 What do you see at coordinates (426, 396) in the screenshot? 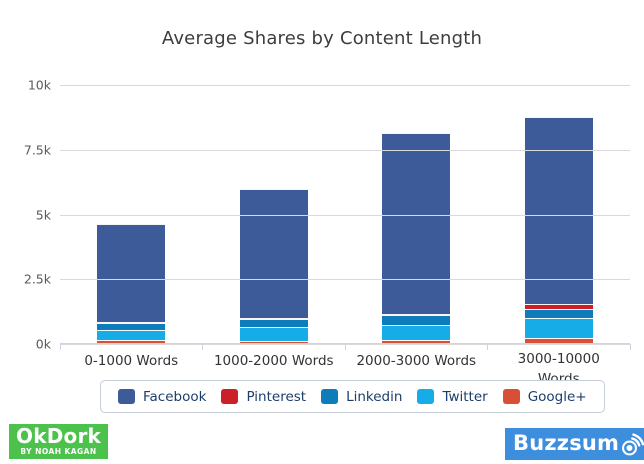
I see `legend-swatch-twitter` at bounding box center [426, 396].